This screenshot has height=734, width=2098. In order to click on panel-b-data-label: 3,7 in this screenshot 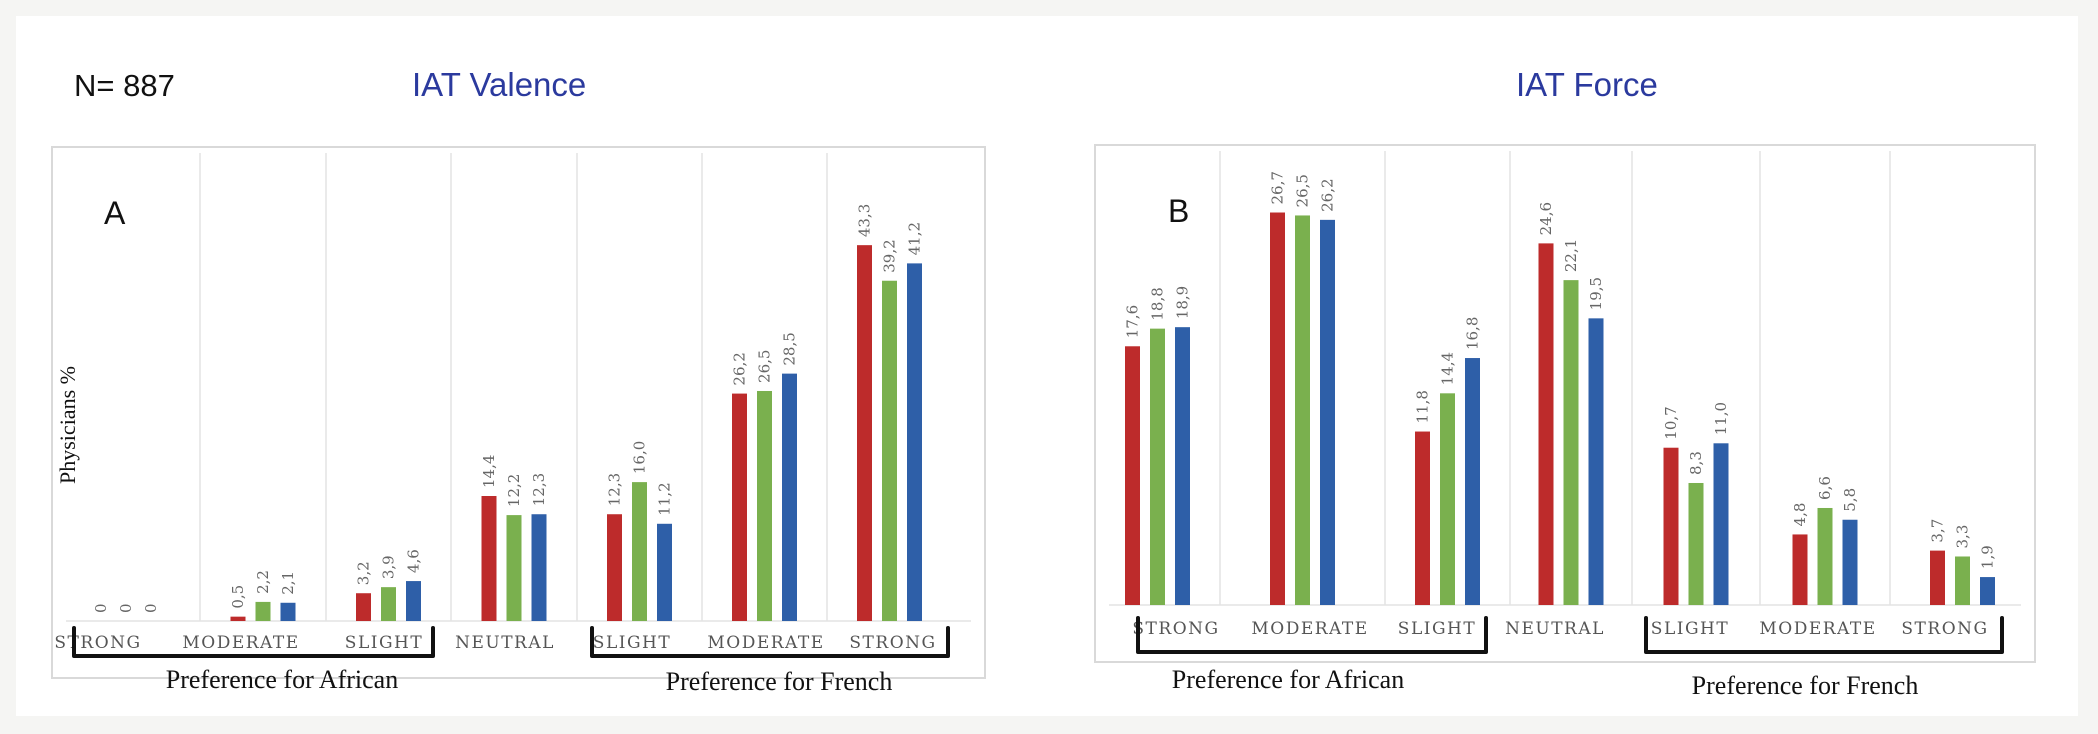, I will do `click(1938, 531)`.